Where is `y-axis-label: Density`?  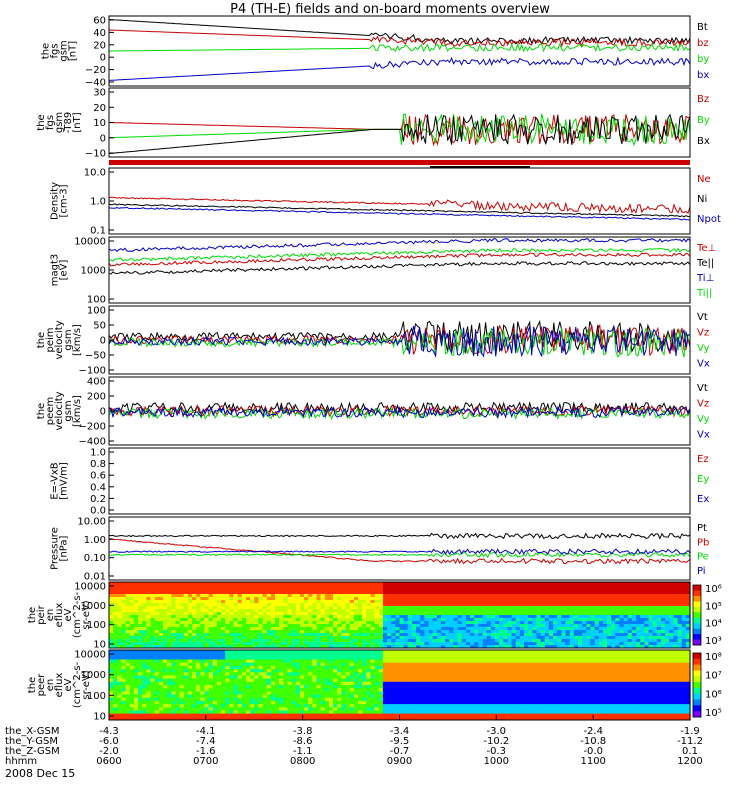
y-axis-label: Density is located at coordinates (55, 201).